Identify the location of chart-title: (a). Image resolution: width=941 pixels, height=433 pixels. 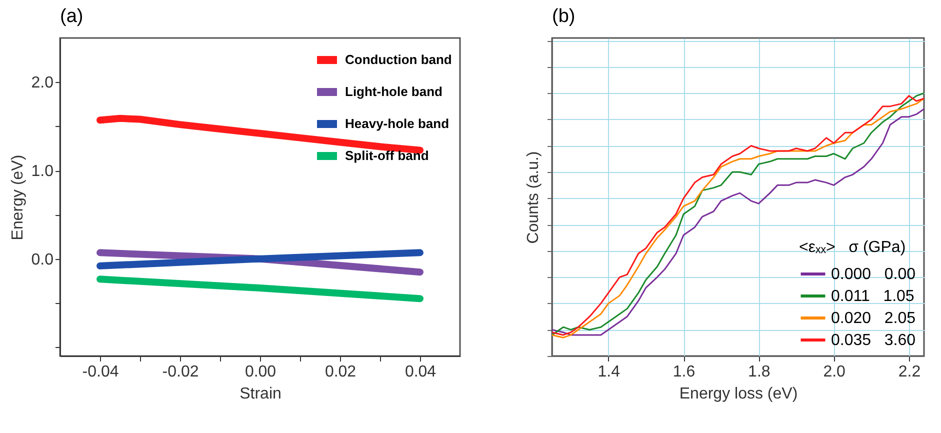
(72, 16).